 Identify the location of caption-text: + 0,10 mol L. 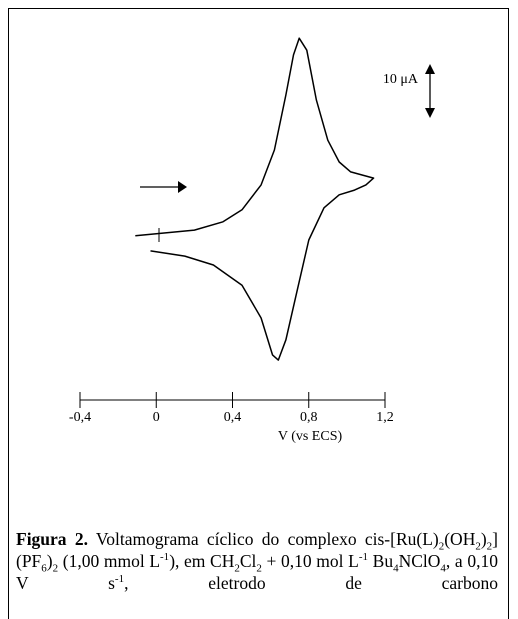
(310, 561).